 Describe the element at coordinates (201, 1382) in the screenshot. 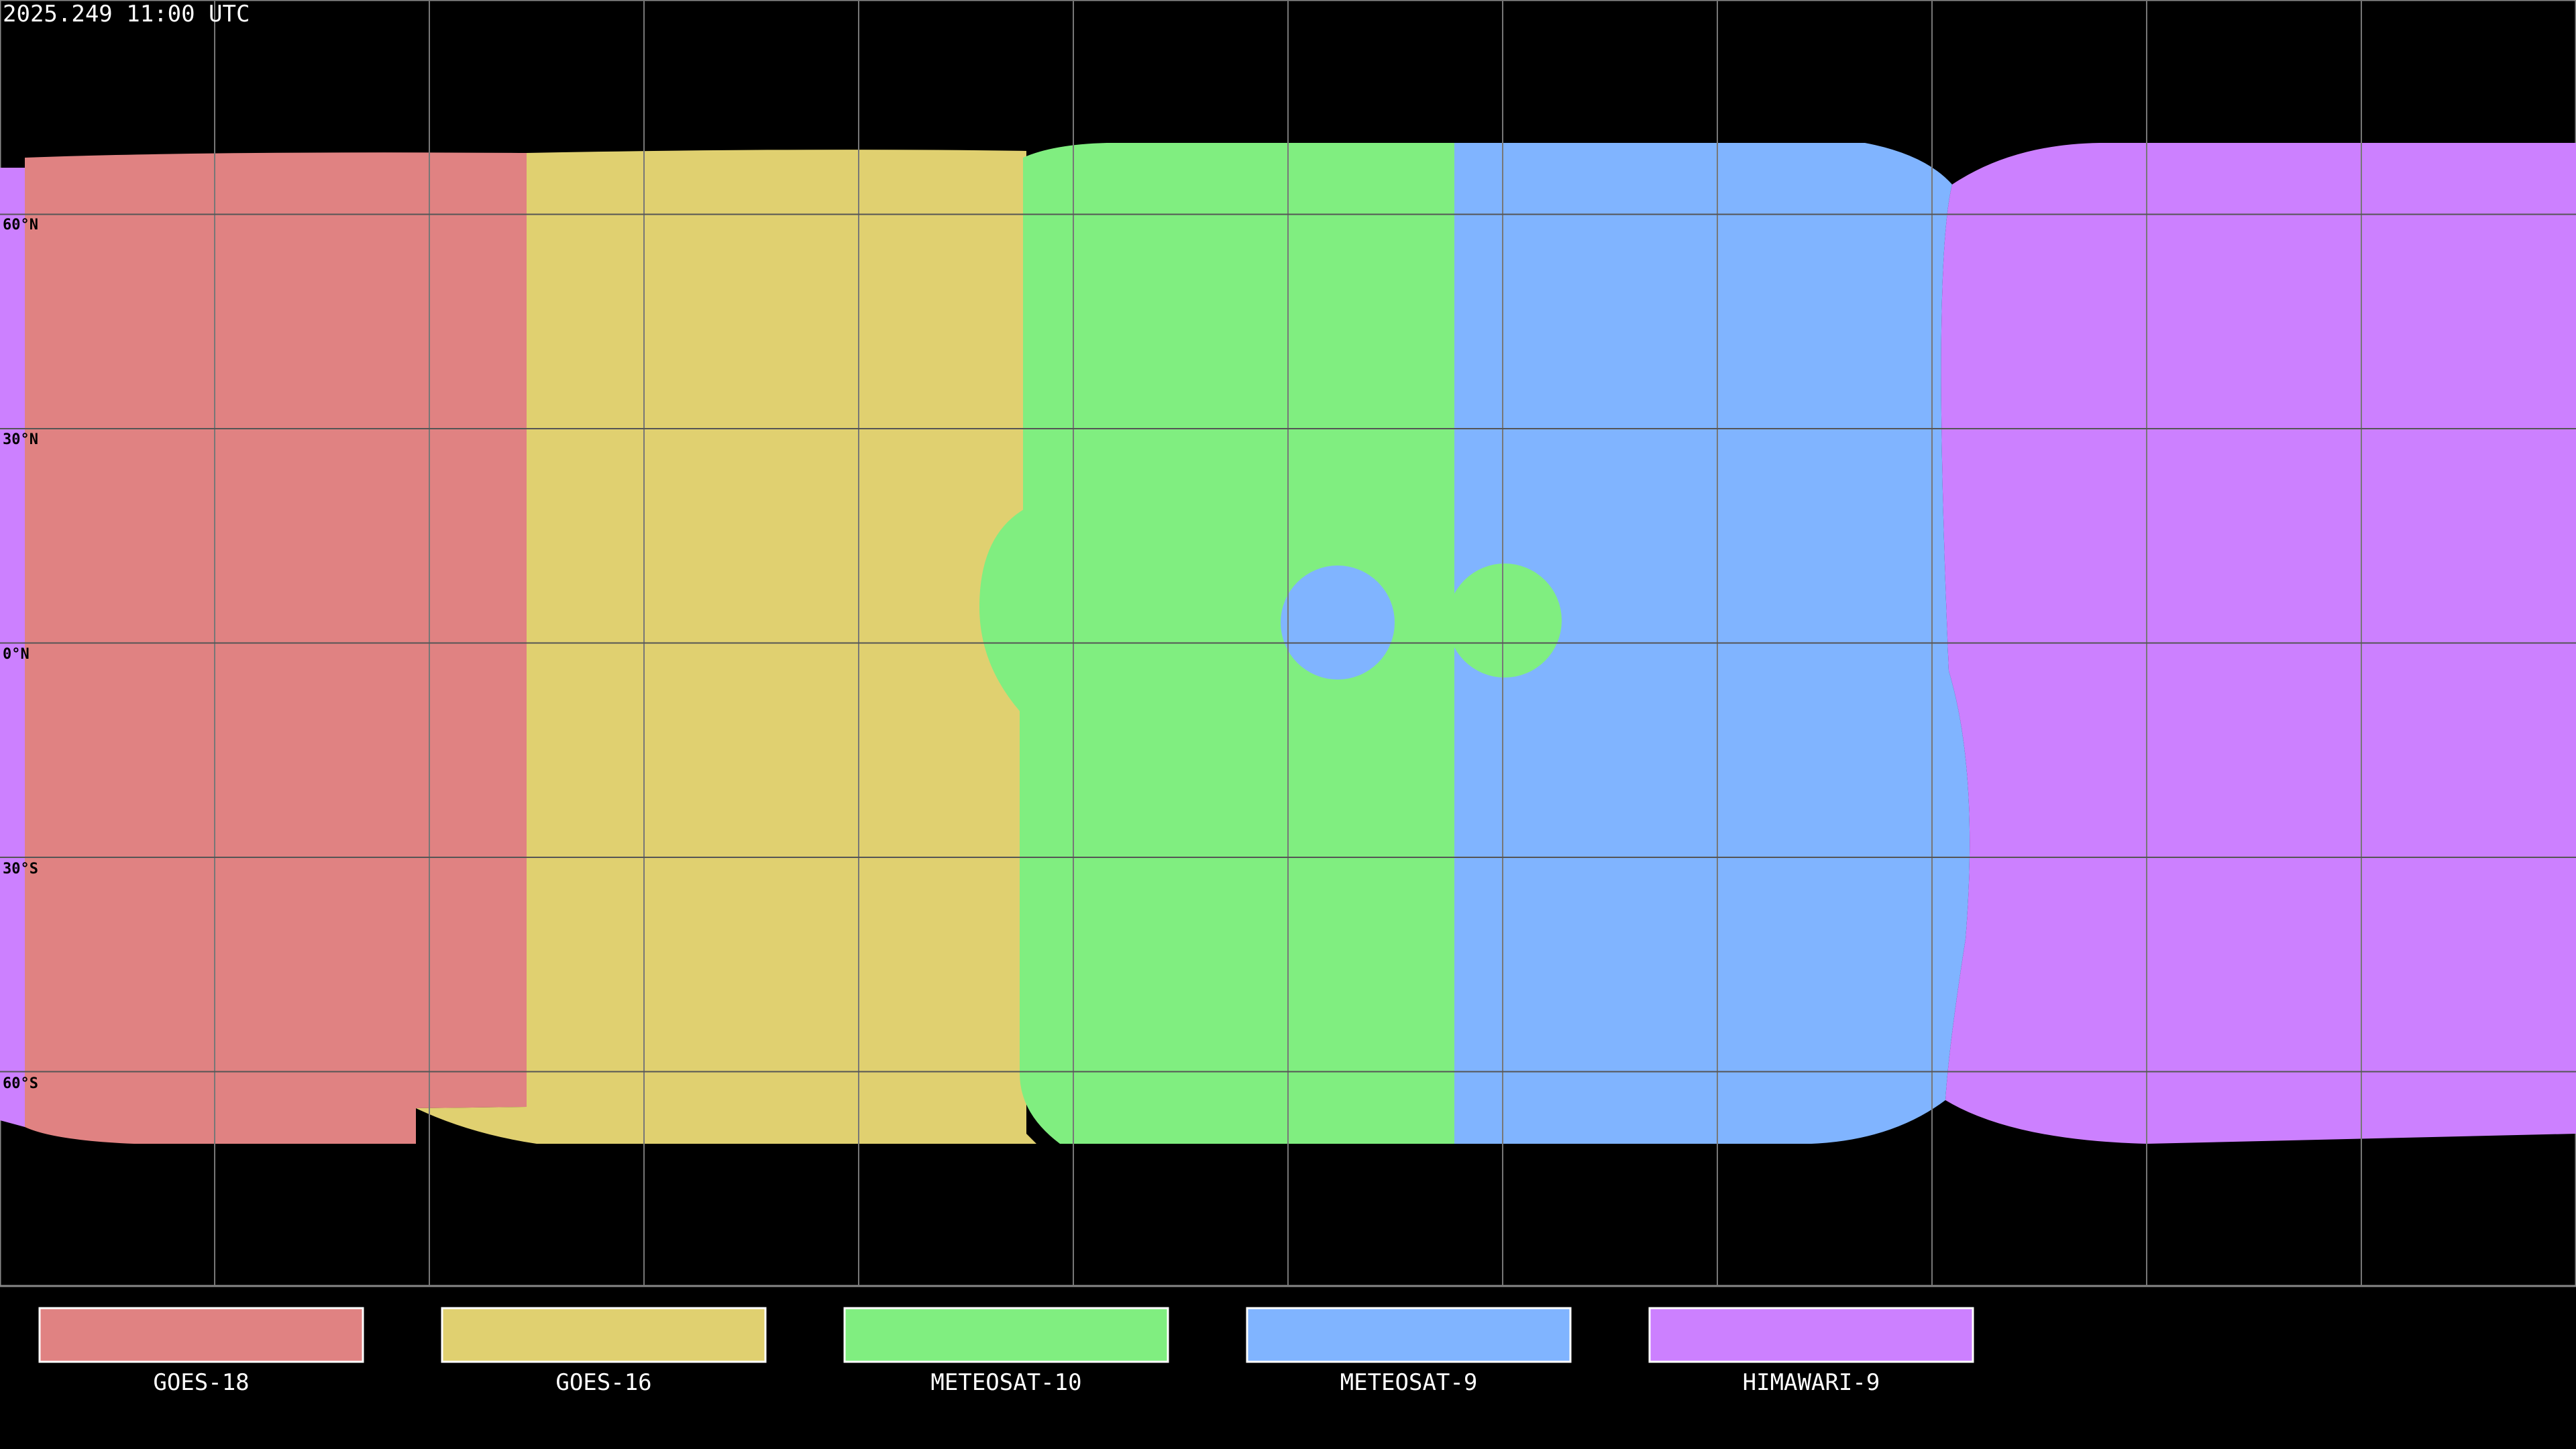

I see `legend-label-goes-18: GOES-18` at that location.